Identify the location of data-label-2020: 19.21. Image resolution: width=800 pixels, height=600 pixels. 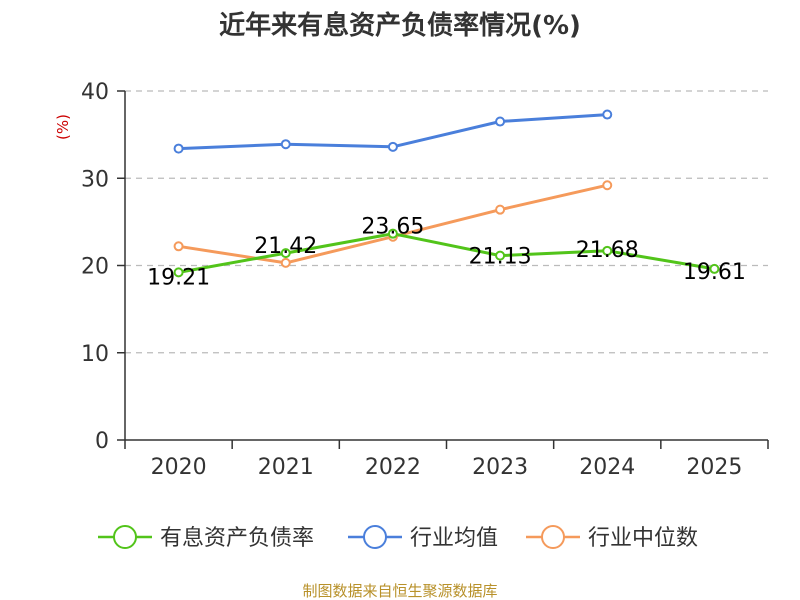
(178, 277).